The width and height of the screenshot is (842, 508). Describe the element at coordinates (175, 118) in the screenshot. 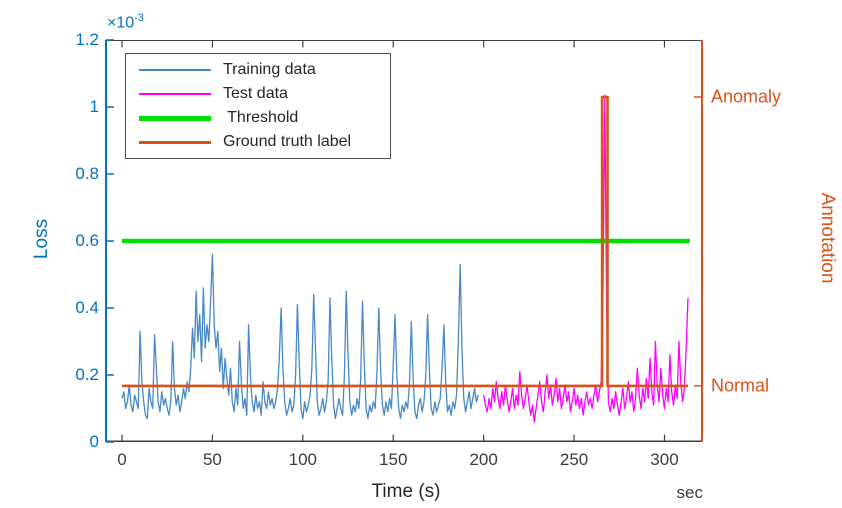

I see `legend-line-threshold` at that location.